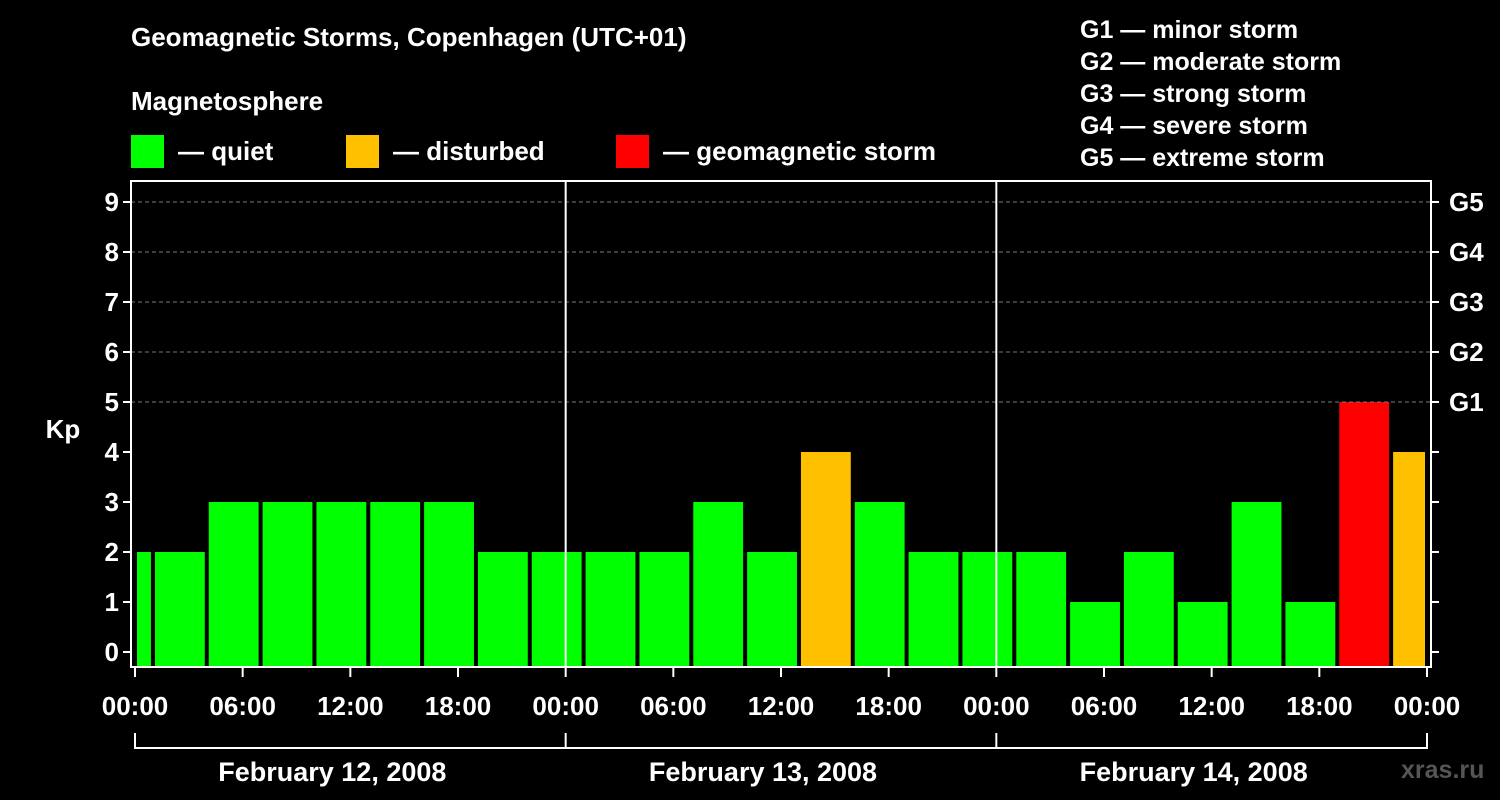 This screenshot has height=800, width=1500. What do you see at coordinates (1193, 94) in the screenshot?
I see `storm-scale-g3: G3 — strong storm` at bounding box center [1193, 94].